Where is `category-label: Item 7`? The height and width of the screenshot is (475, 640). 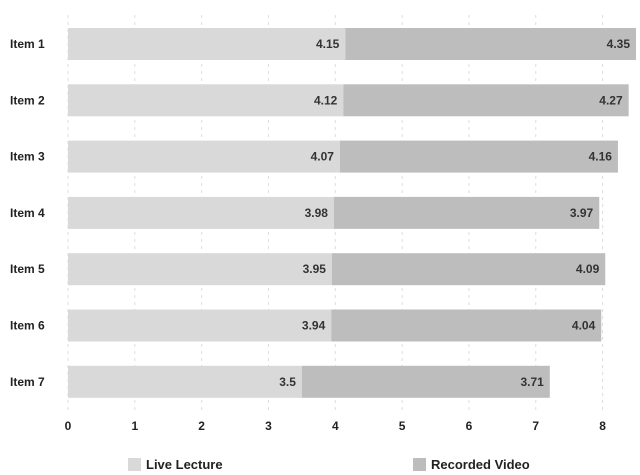
category-label: Item 7 is located at coordinates (27, 382).